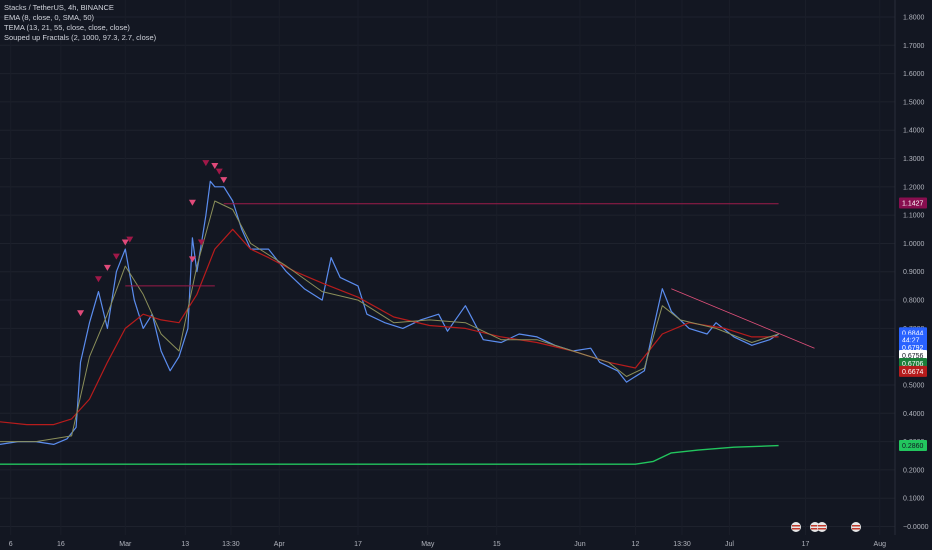 Image resolution: width=932 pixels, height=550 pixels. Describe the element at coordinates (914, 17) in the screenshot. I see `y-tick-label: 1.8000` at that location.